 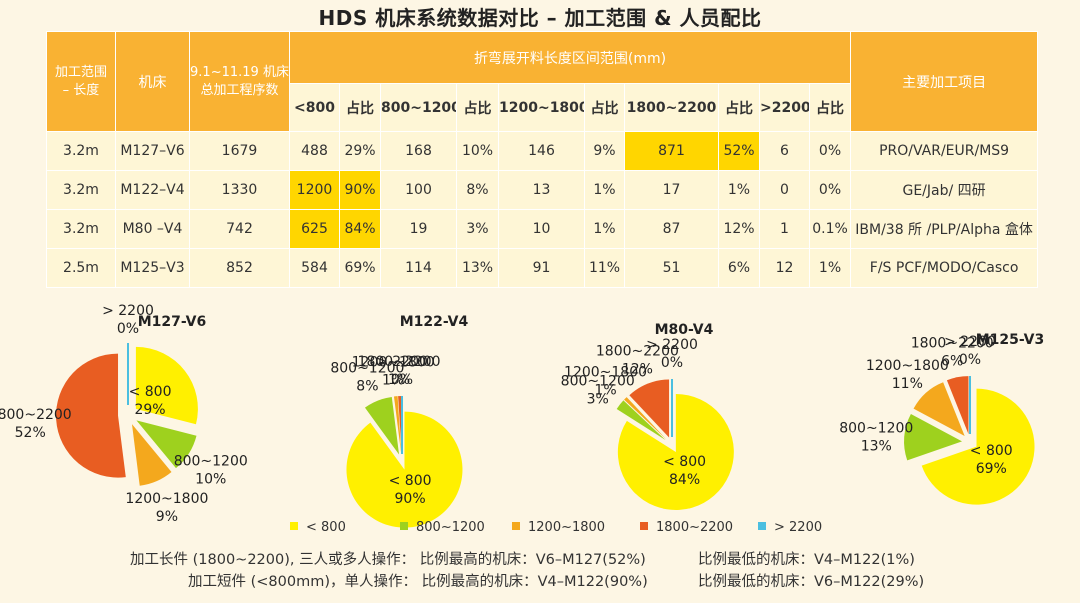 I want to click on cell-items: IBM/38 所 /PLP/Alpha 盒体, so click(x=944, y=229).